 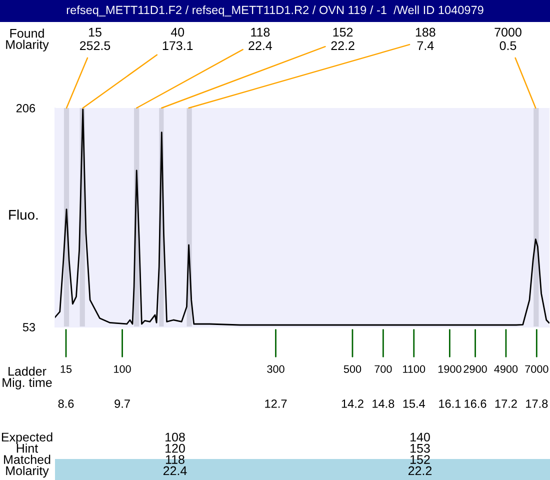 What do you see at coordinates (475, 404) in the screenshot?
I see `x-tick-label: 16.6` at bounding box center [475, 404].